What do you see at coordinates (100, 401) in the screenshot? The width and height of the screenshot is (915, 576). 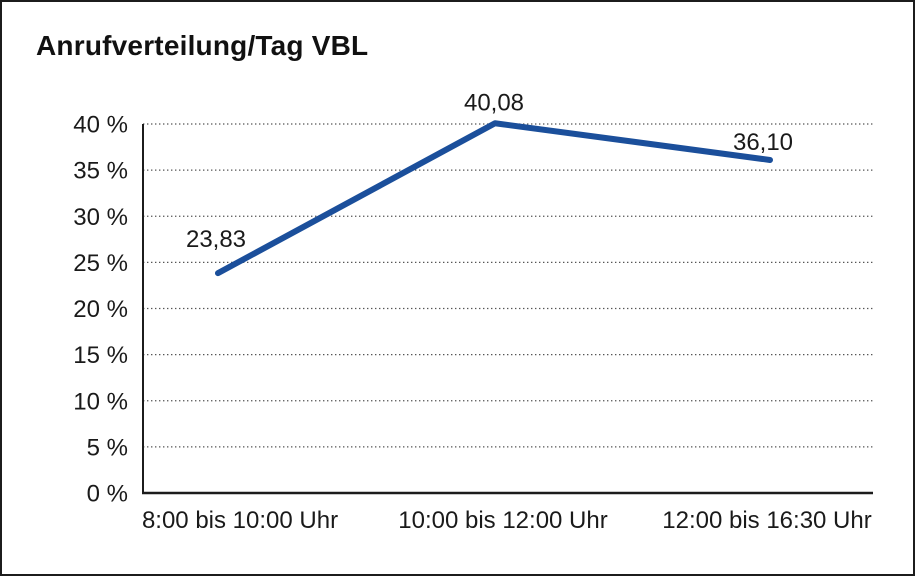 I see `y-tick-label: 10 %` at bounding box center [100, 401].